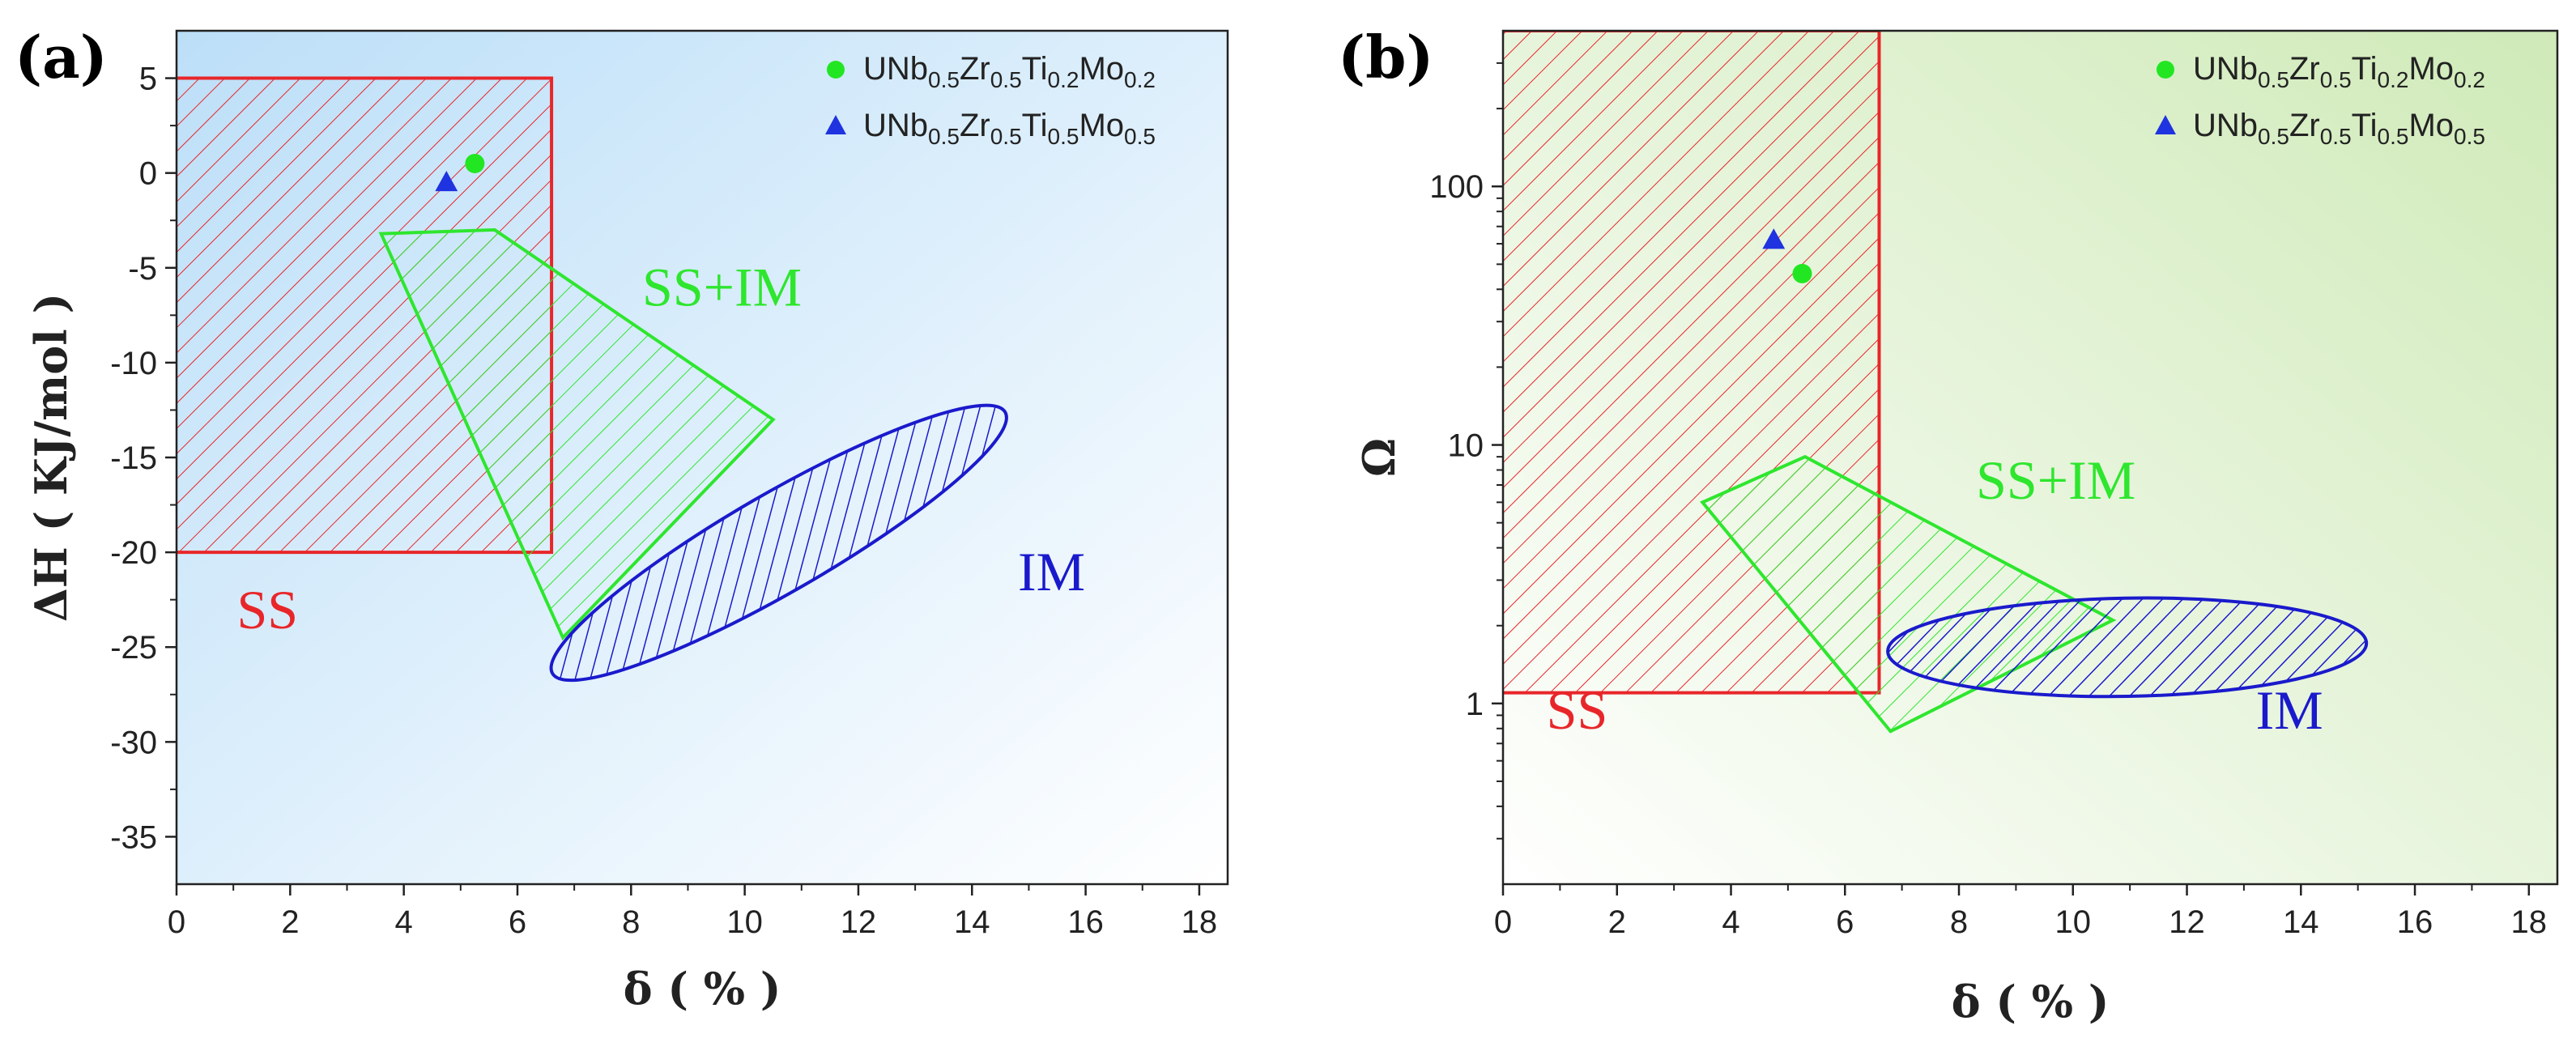 The image size is (2576, 1038). Describe the element at coordinates (1475, 704) in the screenshot. I see `y-tick-label-b-0: 1` at that location.